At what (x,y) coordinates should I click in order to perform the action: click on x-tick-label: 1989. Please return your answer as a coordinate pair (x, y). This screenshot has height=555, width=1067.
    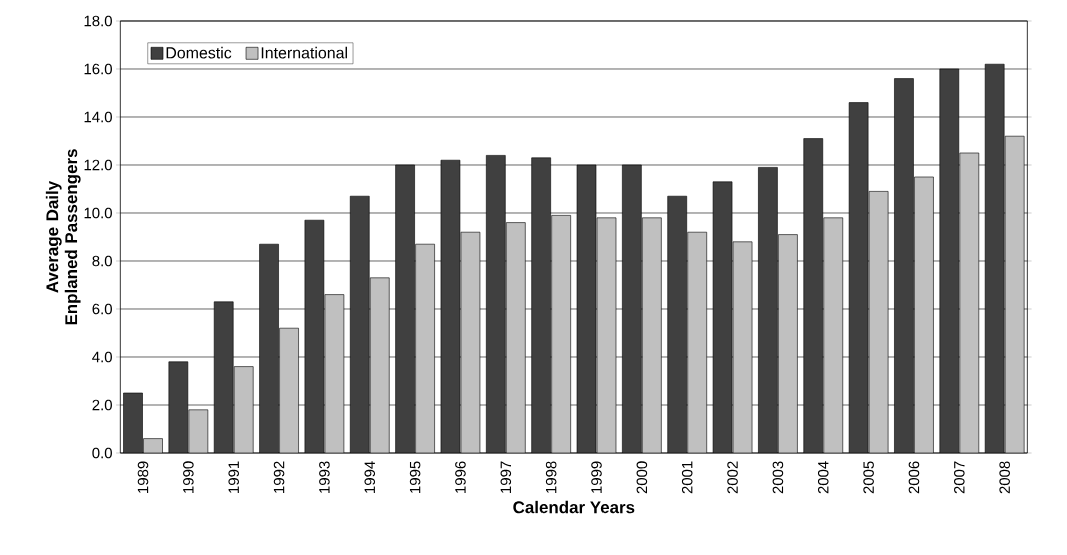
    Looking at the image, I should click on (143, 477).